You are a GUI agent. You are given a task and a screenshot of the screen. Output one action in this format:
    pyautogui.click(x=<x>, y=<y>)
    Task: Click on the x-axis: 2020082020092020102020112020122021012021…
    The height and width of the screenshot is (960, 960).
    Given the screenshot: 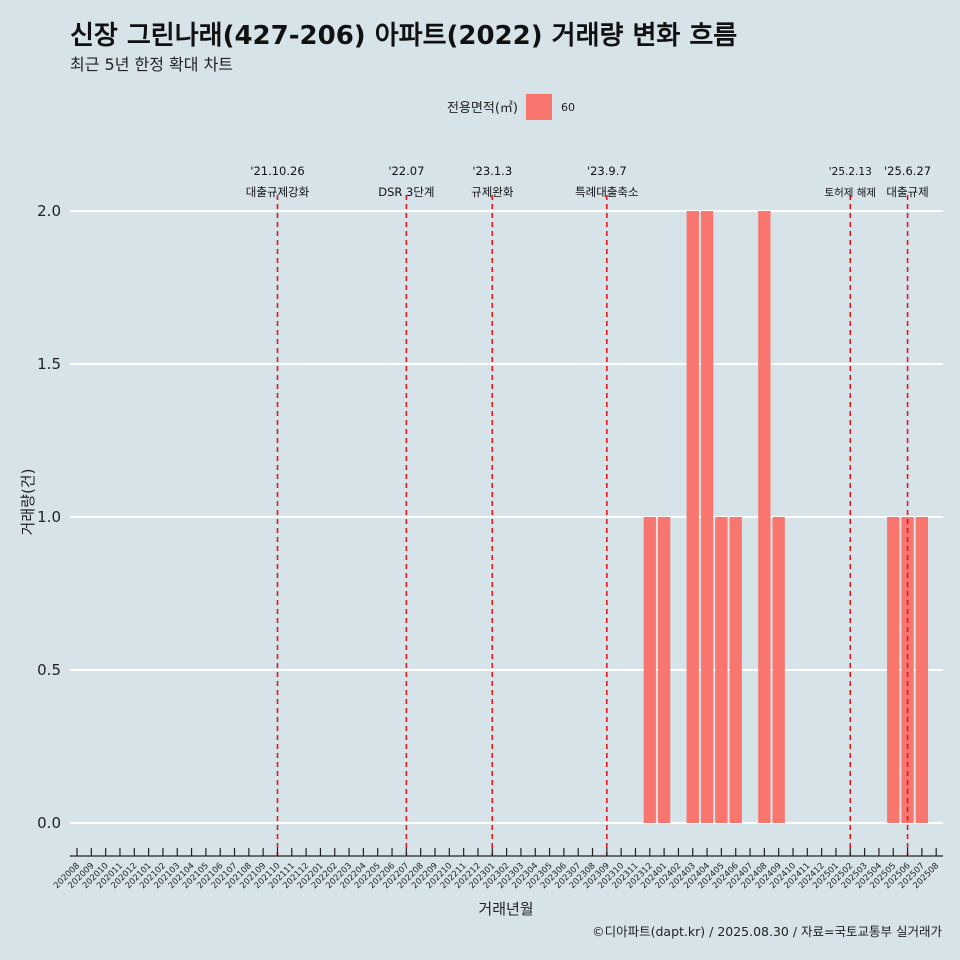 What is the action you would take?
    pyautogui.click(x=497, y=869)
    